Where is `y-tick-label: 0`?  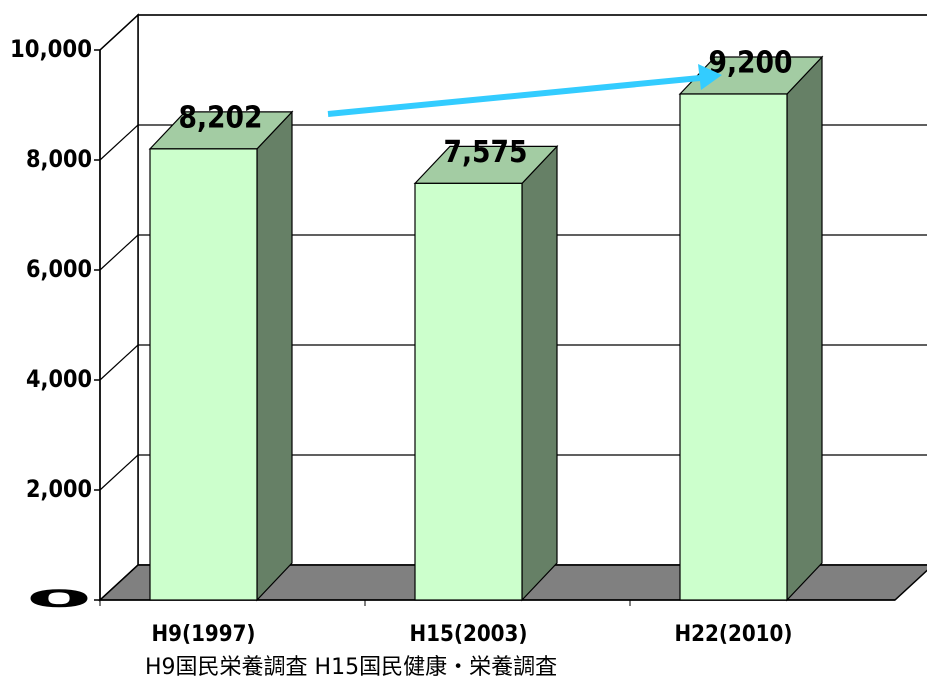
y-tick-label: 0 is located at coordinates (59, 599).